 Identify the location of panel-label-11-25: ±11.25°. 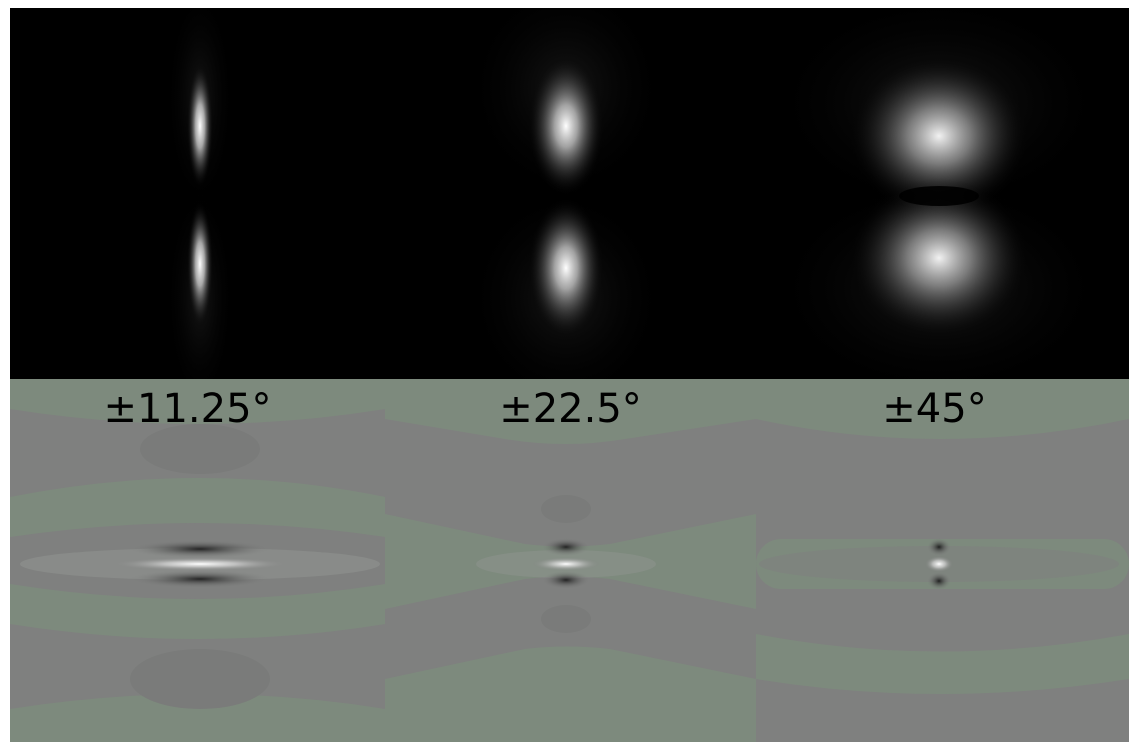
(187, 409).